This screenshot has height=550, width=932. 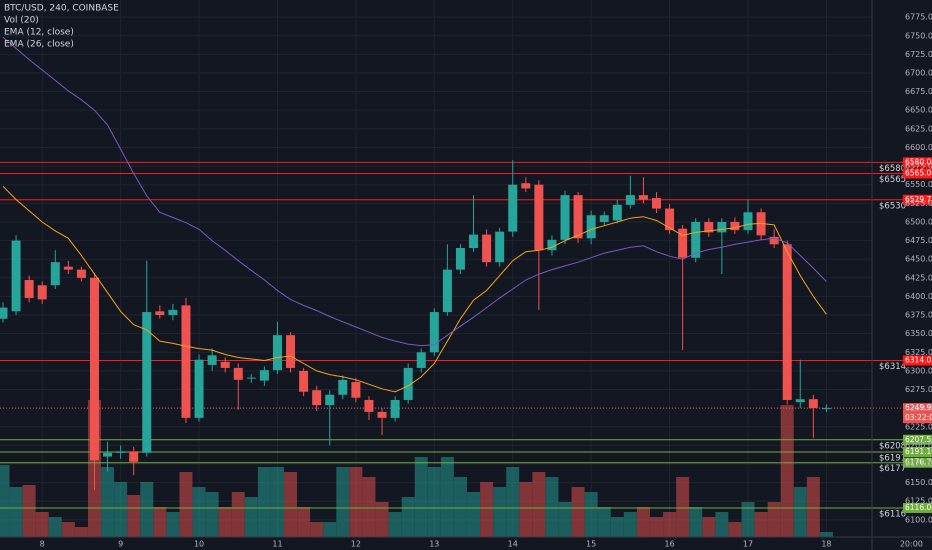 What do you see at coordinates (892, 180) in the screenshot?
I see `level-name: $6565` at bounding box center [892, 180].